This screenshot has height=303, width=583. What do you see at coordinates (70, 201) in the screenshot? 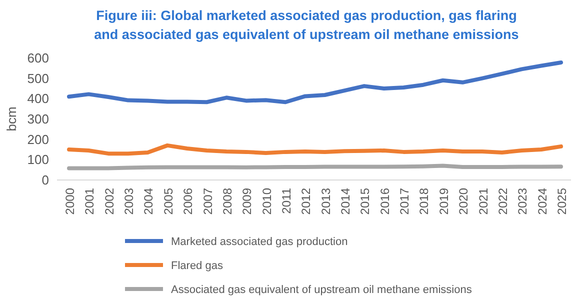
I see `x-tick-label: 2000` at bounding box center [70, 201].